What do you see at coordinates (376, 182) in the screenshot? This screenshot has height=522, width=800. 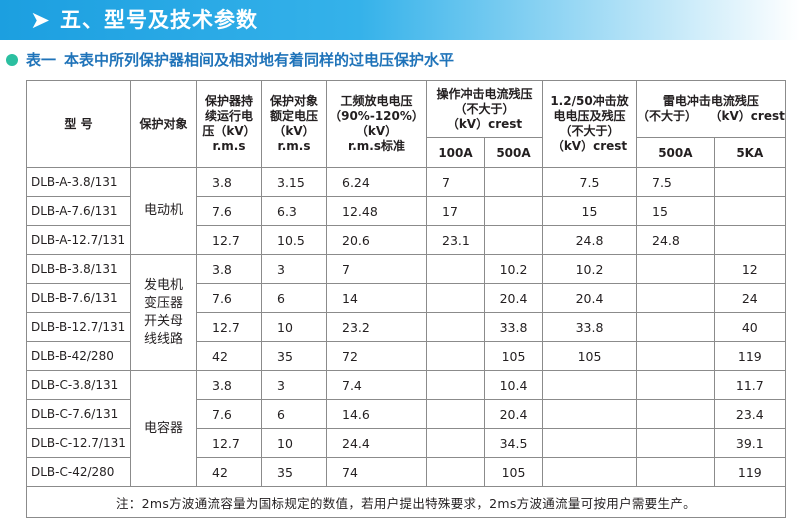 I see `cell-power-frequency: 6.24` at bounding box center [376, 182].